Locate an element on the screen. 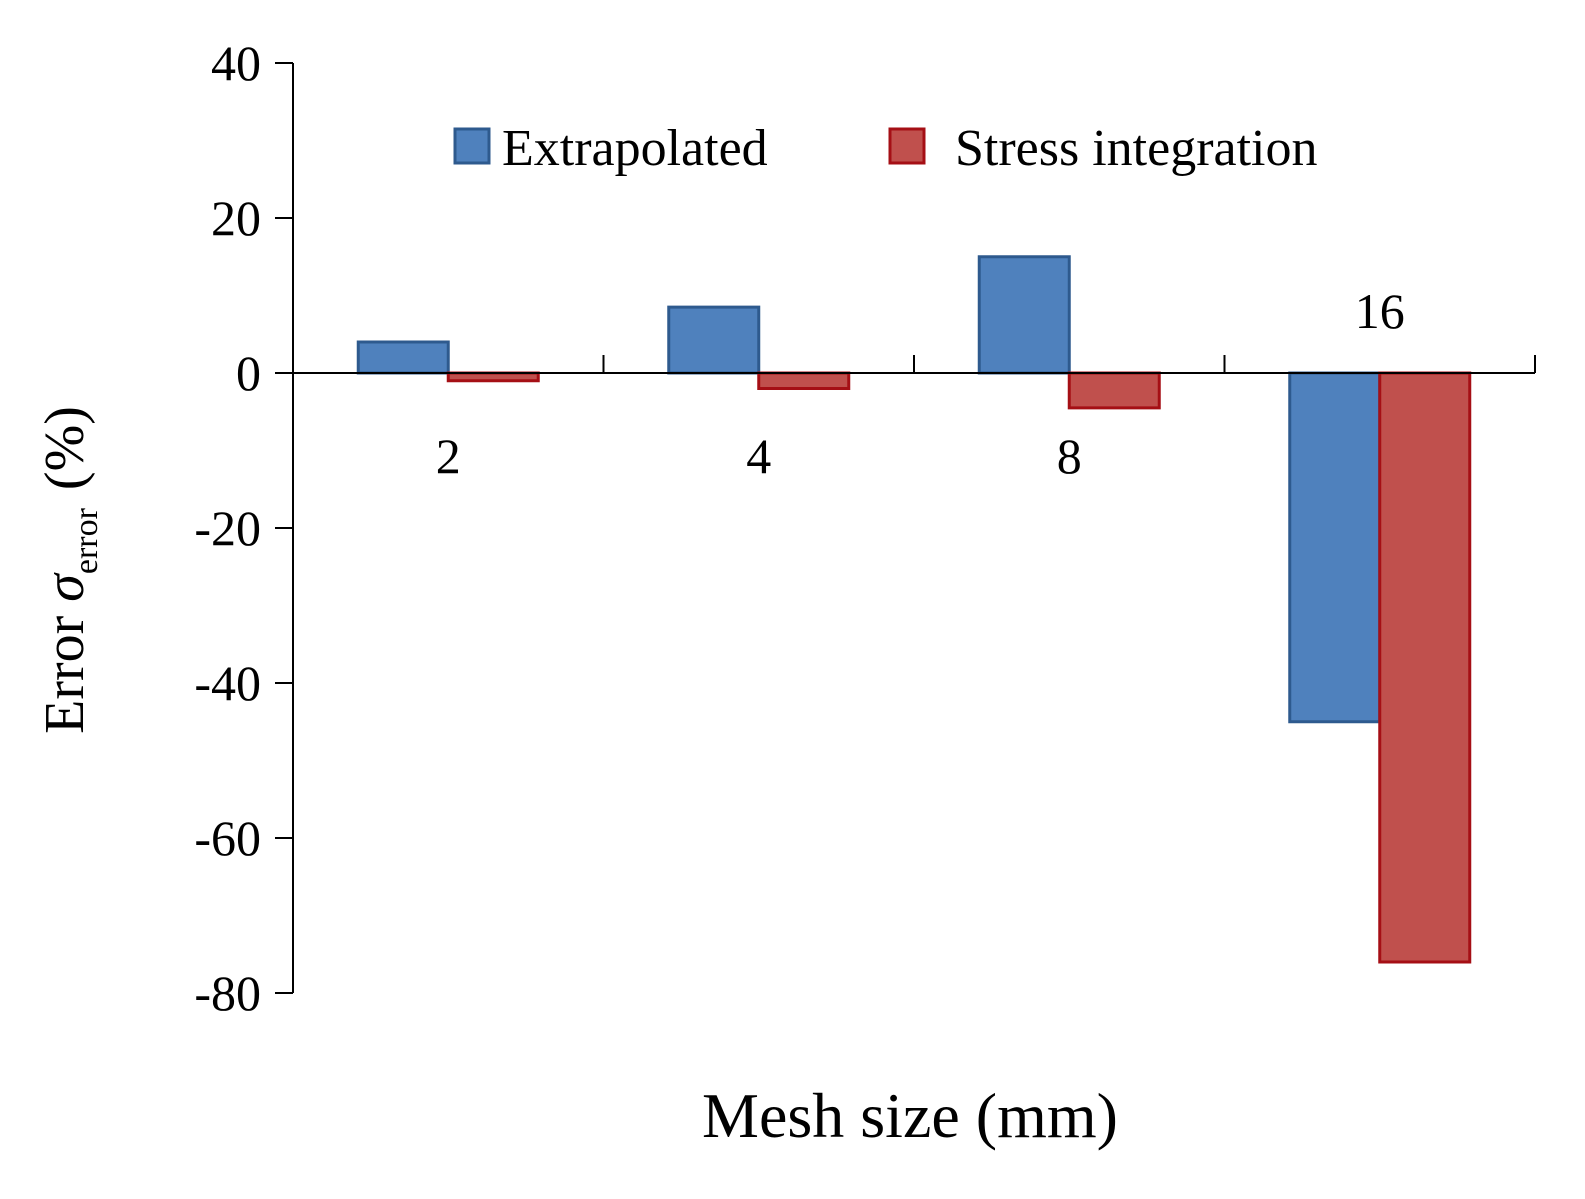 The width and height of the screenshot is (1585, 1199). y-tick-label: 20 is located at coordinates (236, 218).